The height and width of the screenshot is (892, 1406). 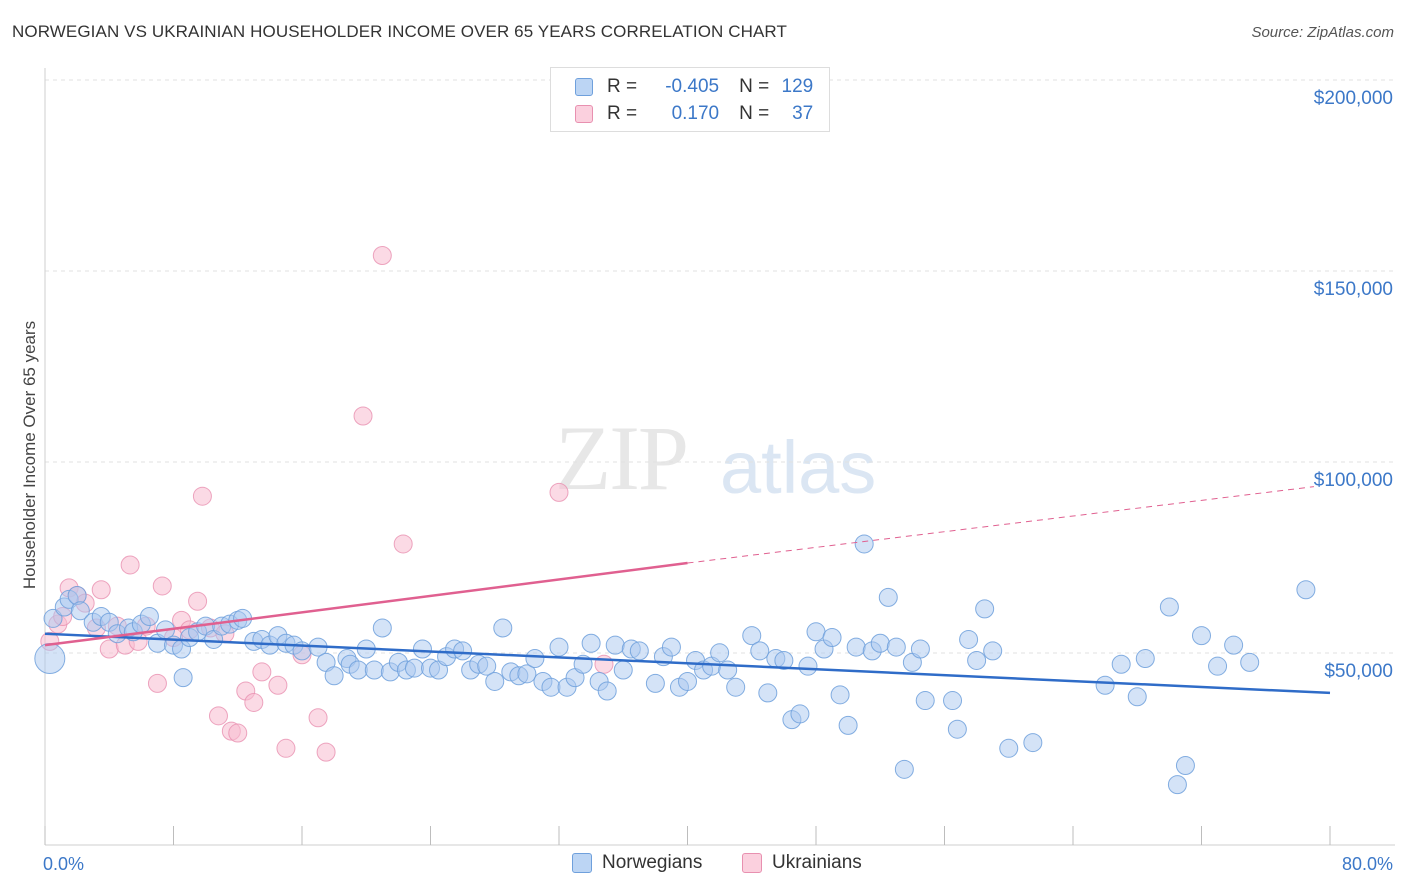 I want to click on ukrainians-swatch, so click(x=752, y=863).